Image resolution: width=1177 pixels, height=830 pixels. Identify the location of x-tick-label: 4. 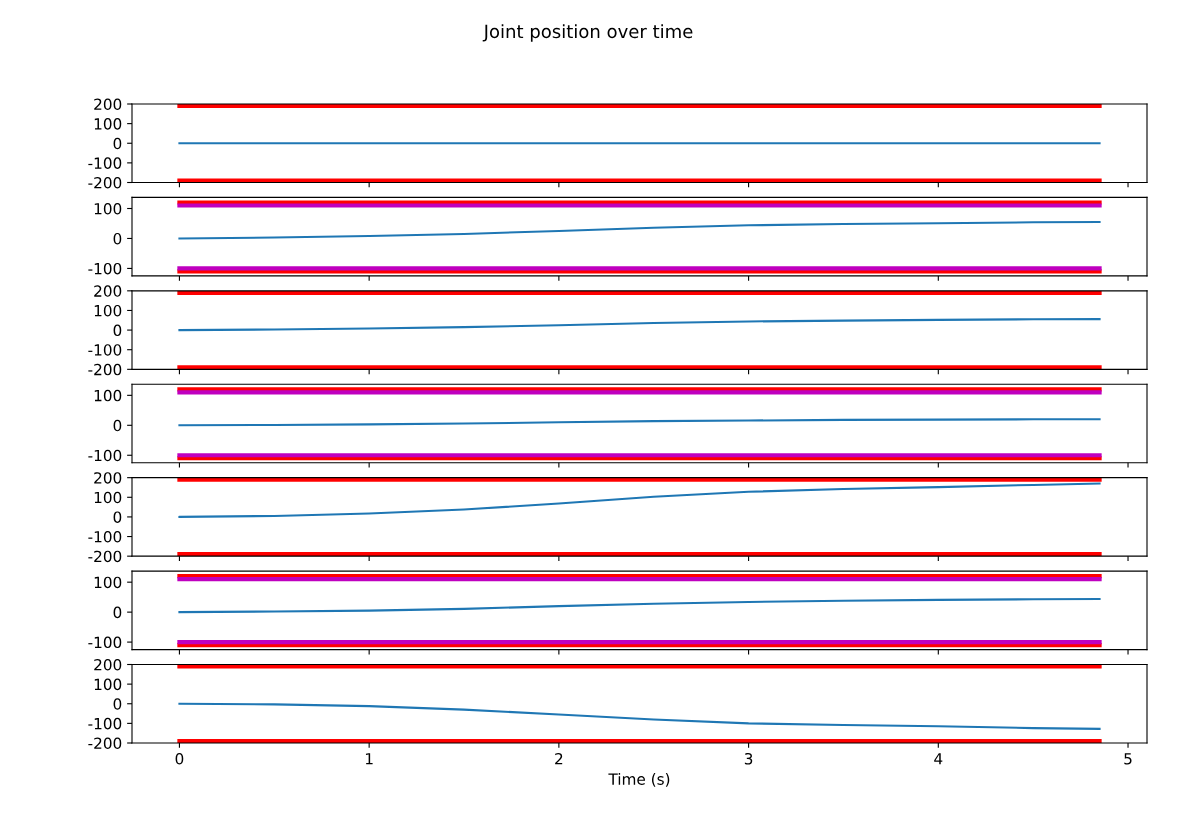
(938, 759).